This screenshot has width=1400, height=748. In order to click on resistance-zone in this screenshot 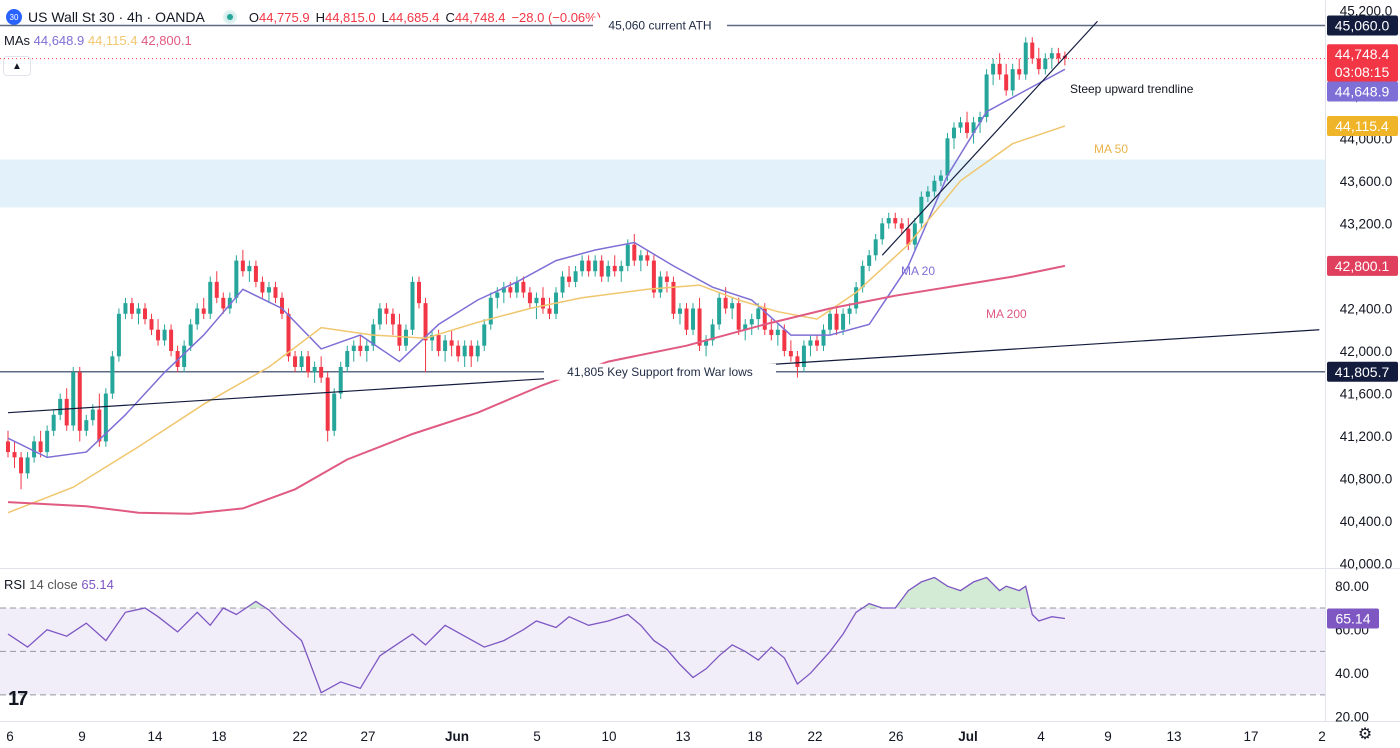, I will do `click(662, 183)`.